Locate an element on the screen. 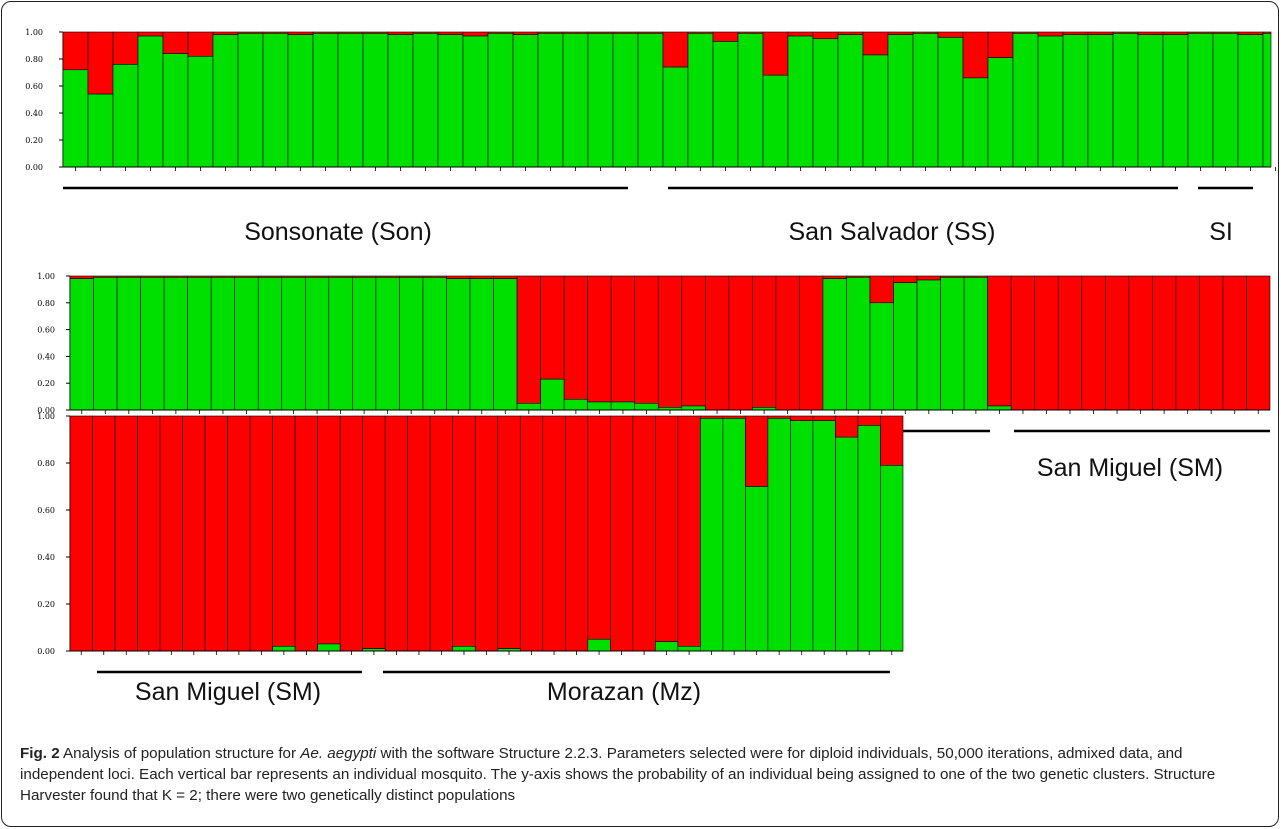 This screenshot has height=829, width=1281. caption-species: Ae. aegypti is located at coordinates (338, 753).